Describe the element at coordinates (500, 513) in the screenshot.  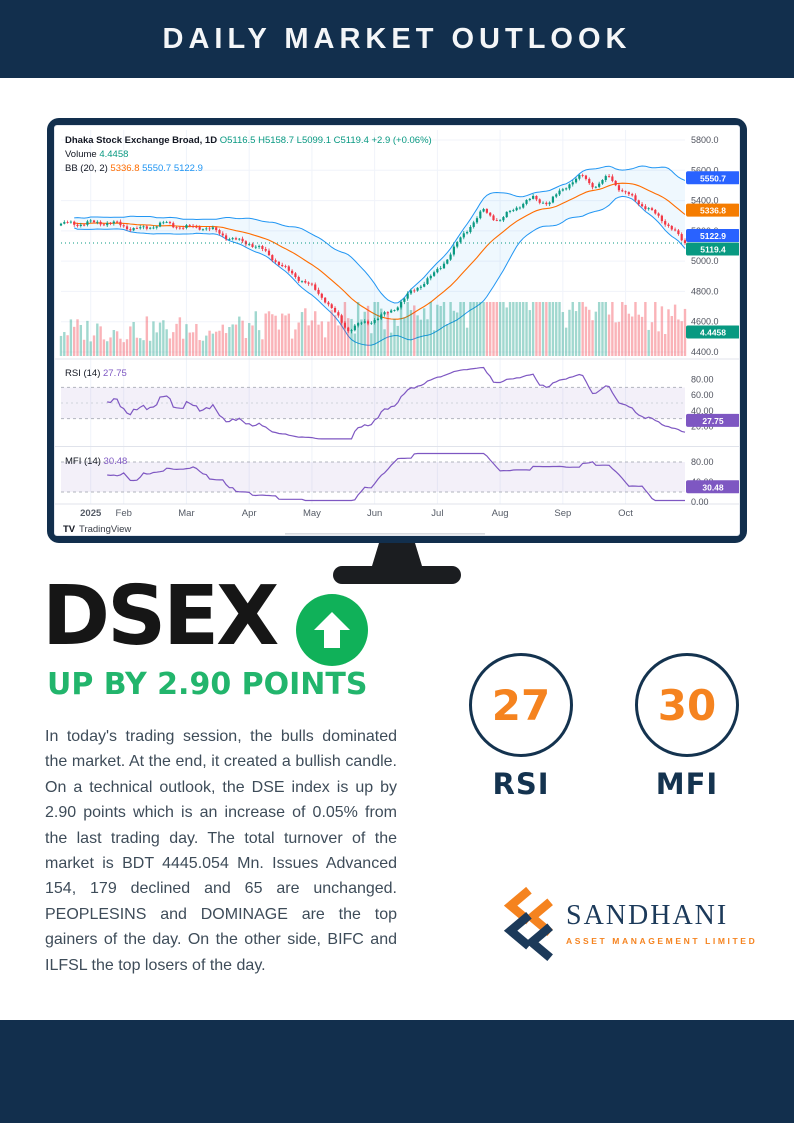
I see `svg-text: Aug` at that location.